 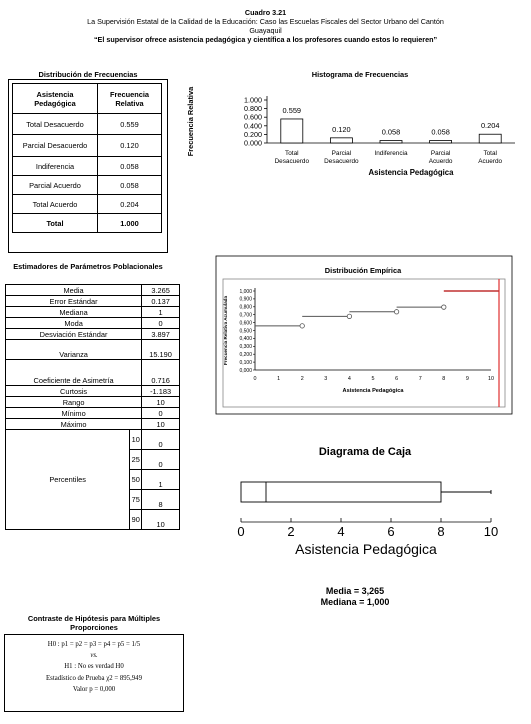 I want to click on y-axis-label: Frecuencia Relativa, so click(x=190, y=121).